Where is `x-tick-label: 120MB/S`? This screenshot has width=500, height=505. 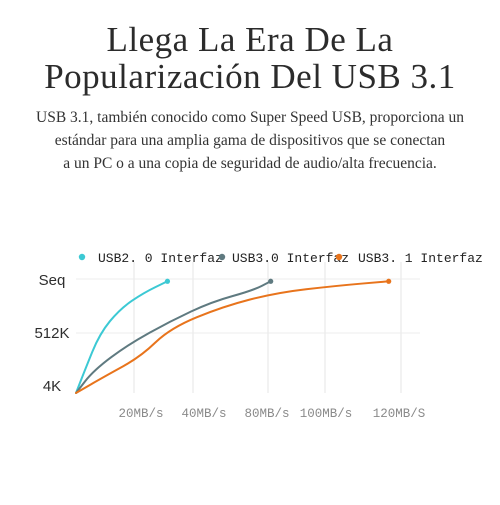
x-tick-label: 120MB/S is located at coordinates (399, 414).